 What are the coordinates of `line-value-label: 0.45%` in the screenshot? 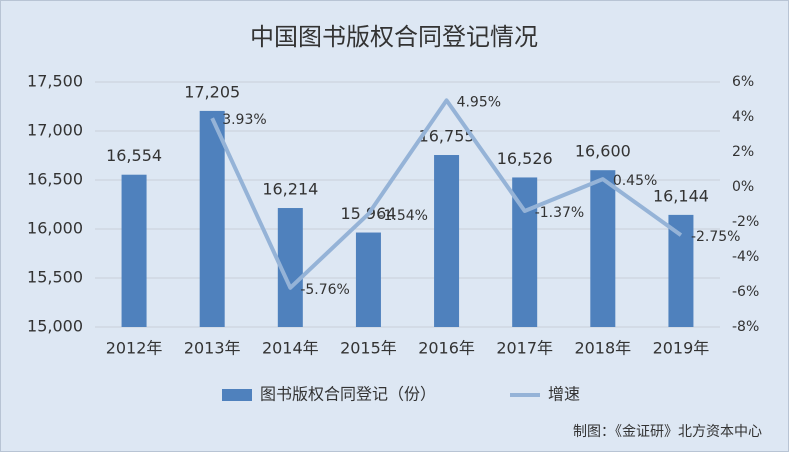 It's located at (635, 181).